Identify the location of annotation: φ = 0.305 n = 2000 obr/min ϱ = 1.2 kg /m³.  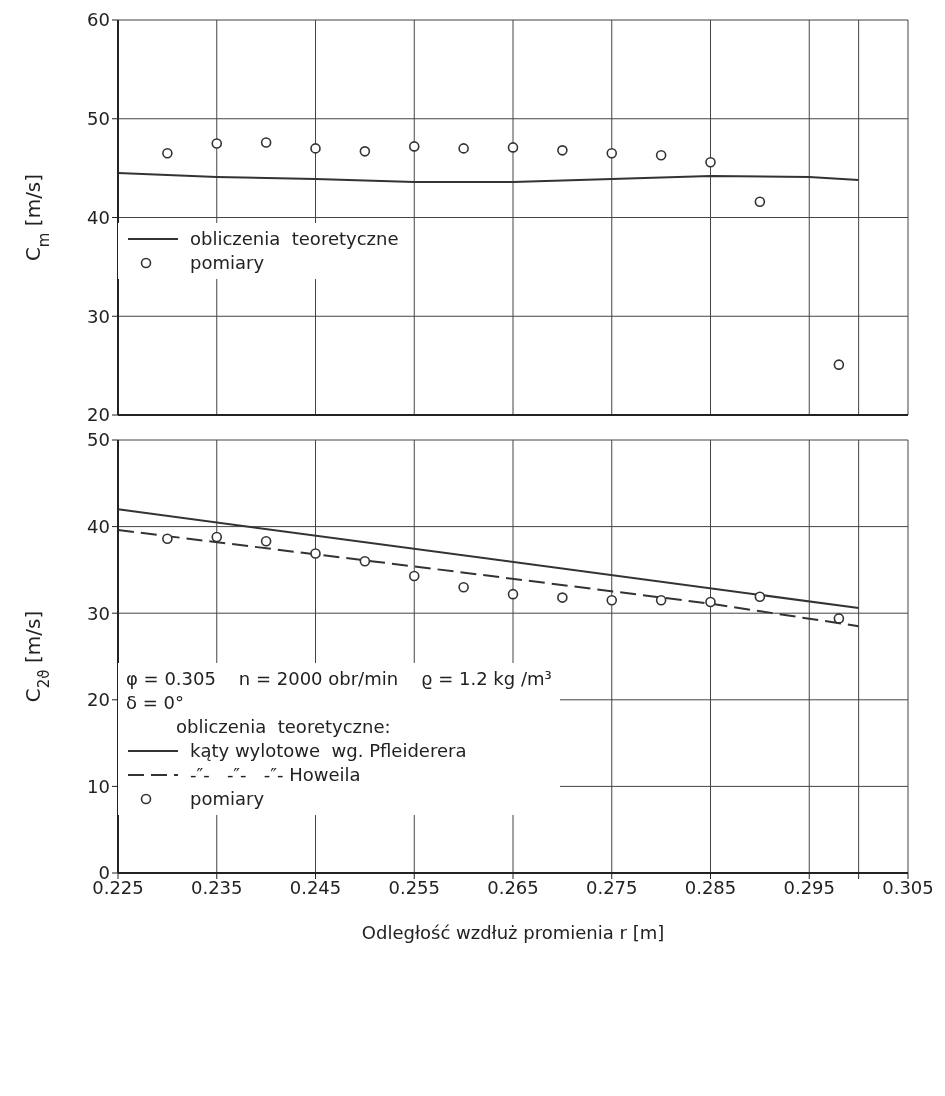
(339, 679).